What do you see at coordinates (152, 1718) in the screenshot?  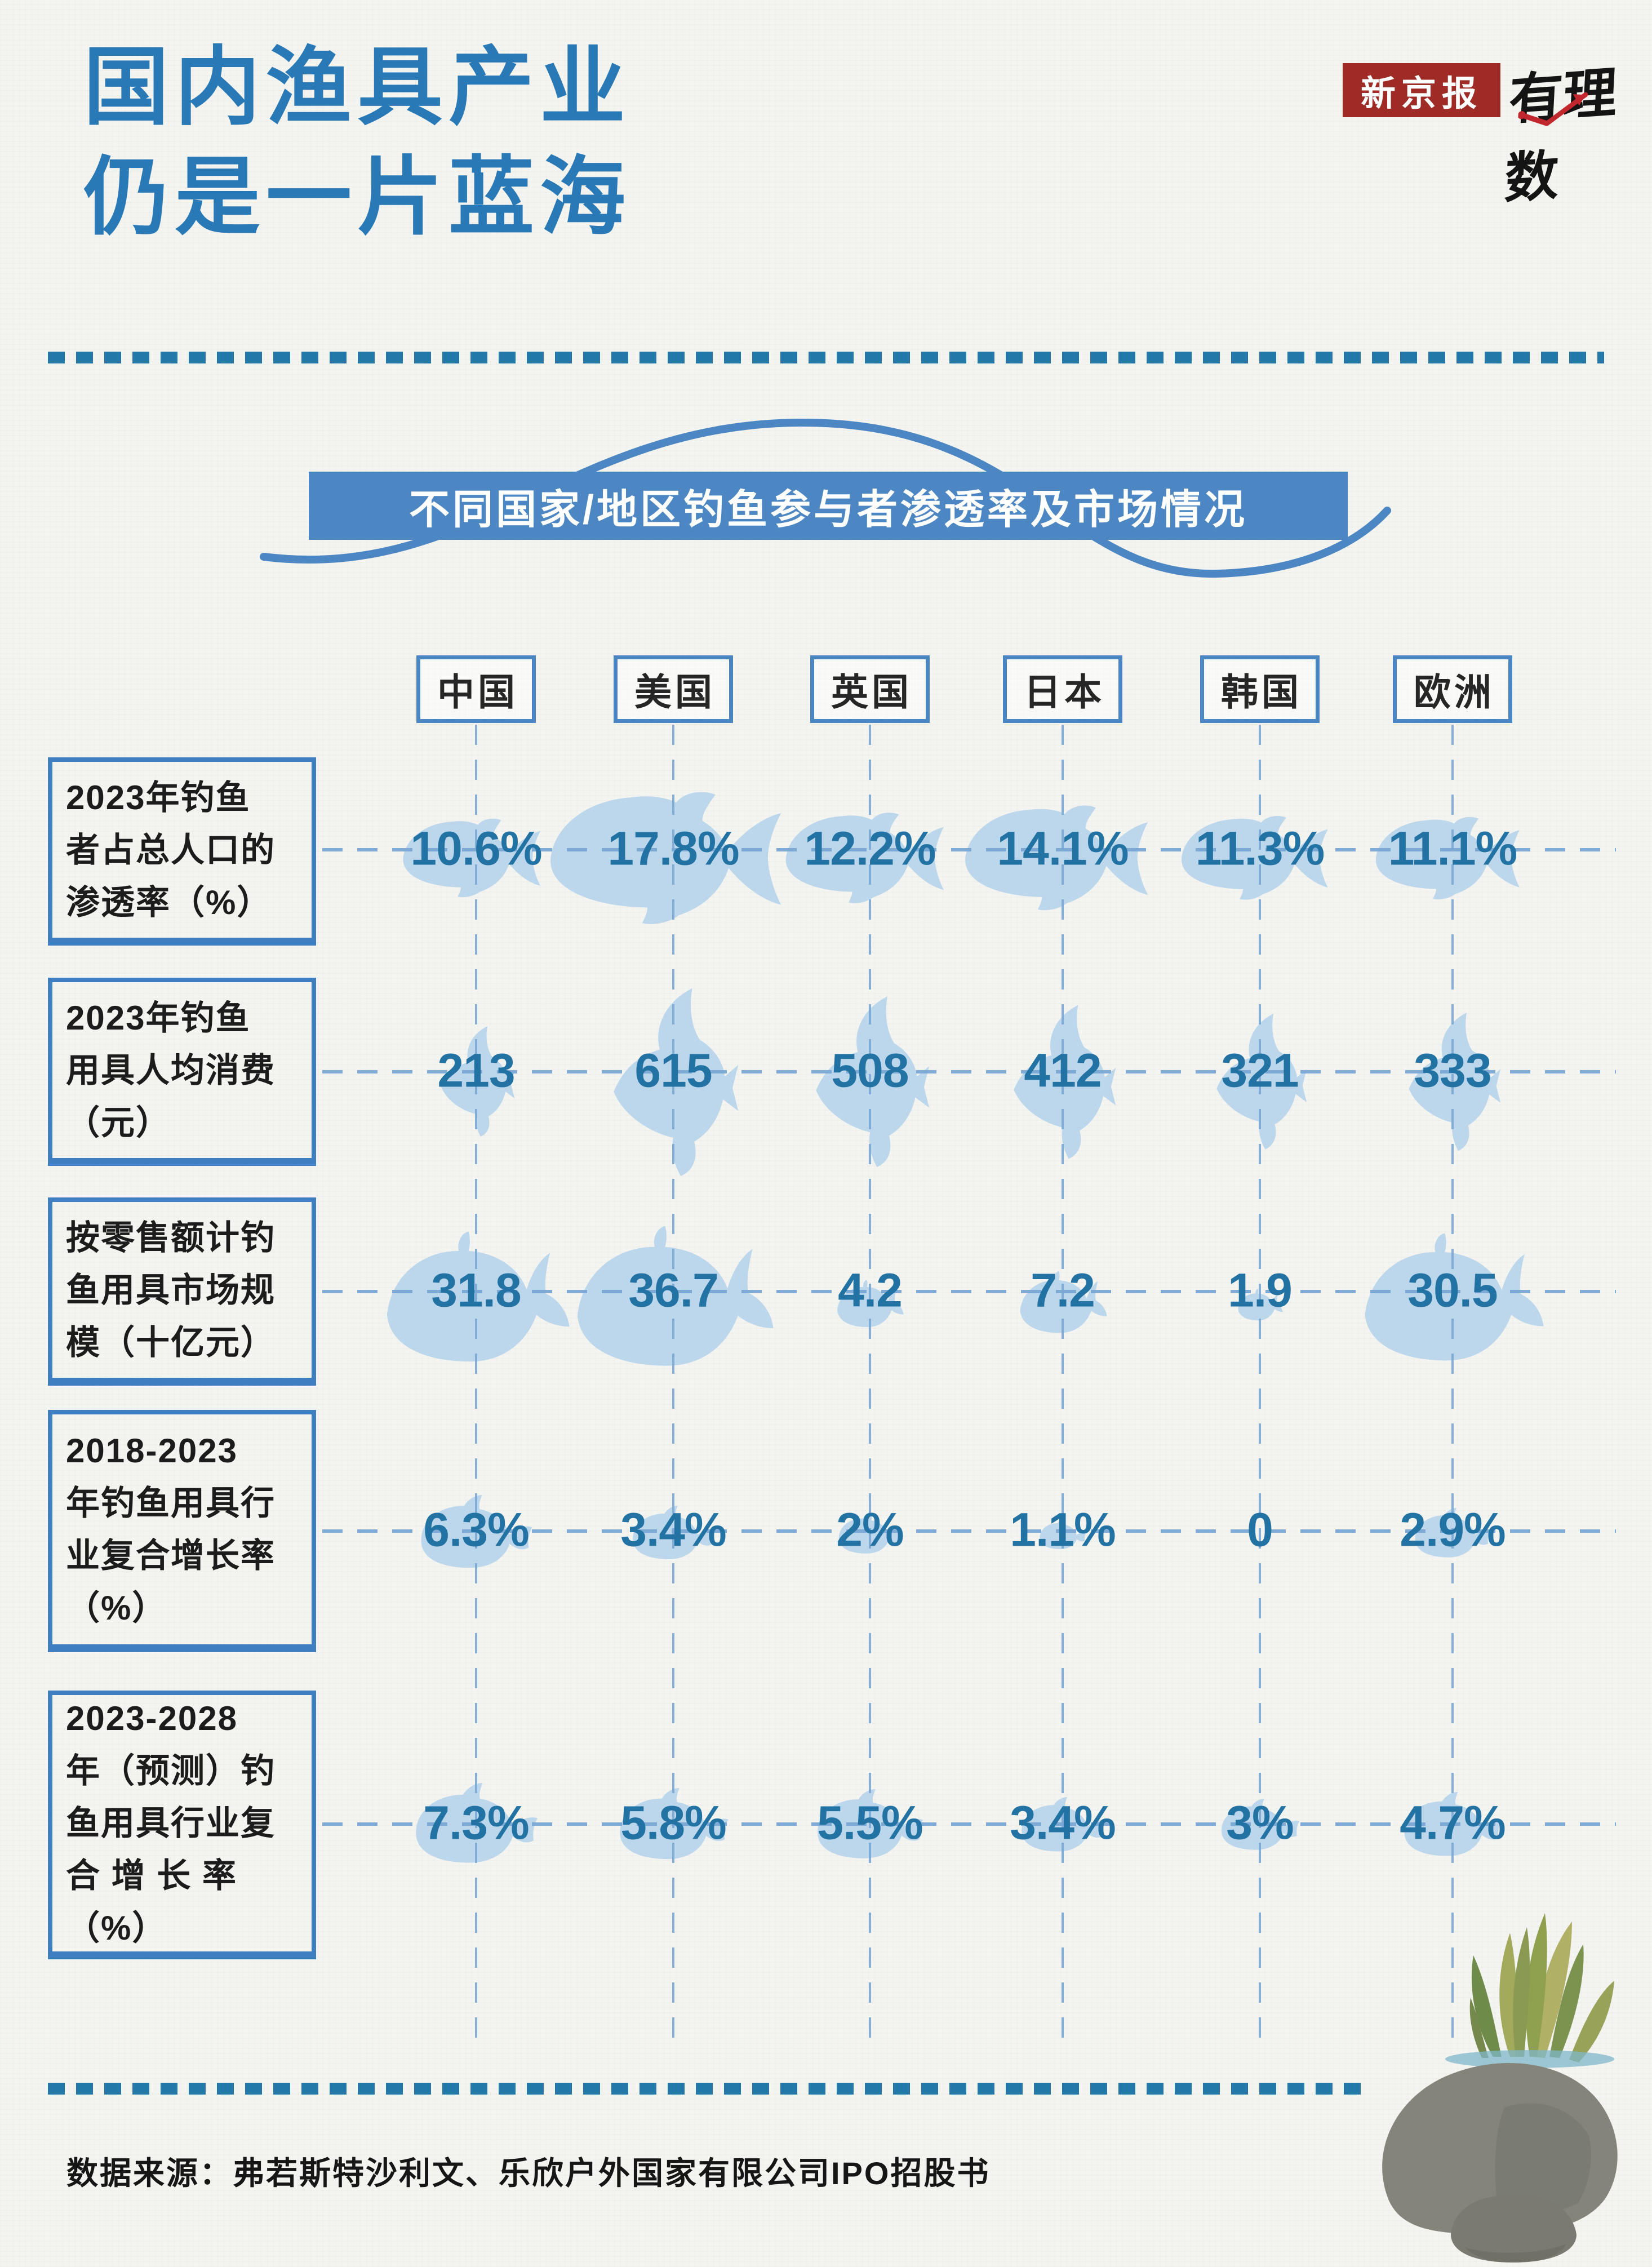 I see `row-label-line: 2023-2028` at bounding box center [152, 1718].